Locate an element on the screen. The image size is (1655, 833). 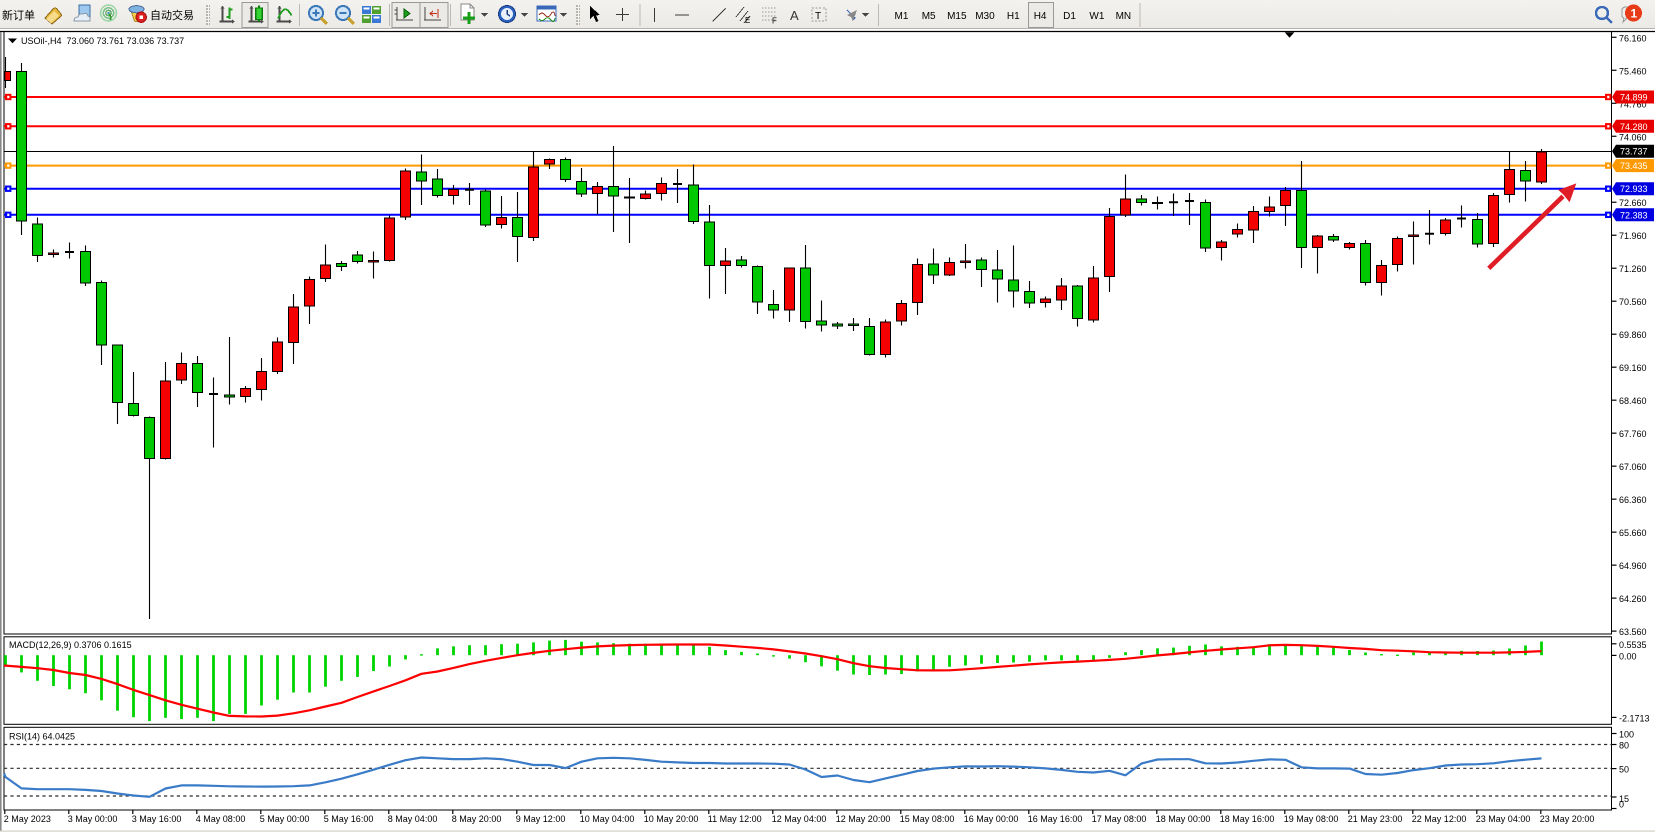
svg-text: MN is located at coordinates (1124, 16).